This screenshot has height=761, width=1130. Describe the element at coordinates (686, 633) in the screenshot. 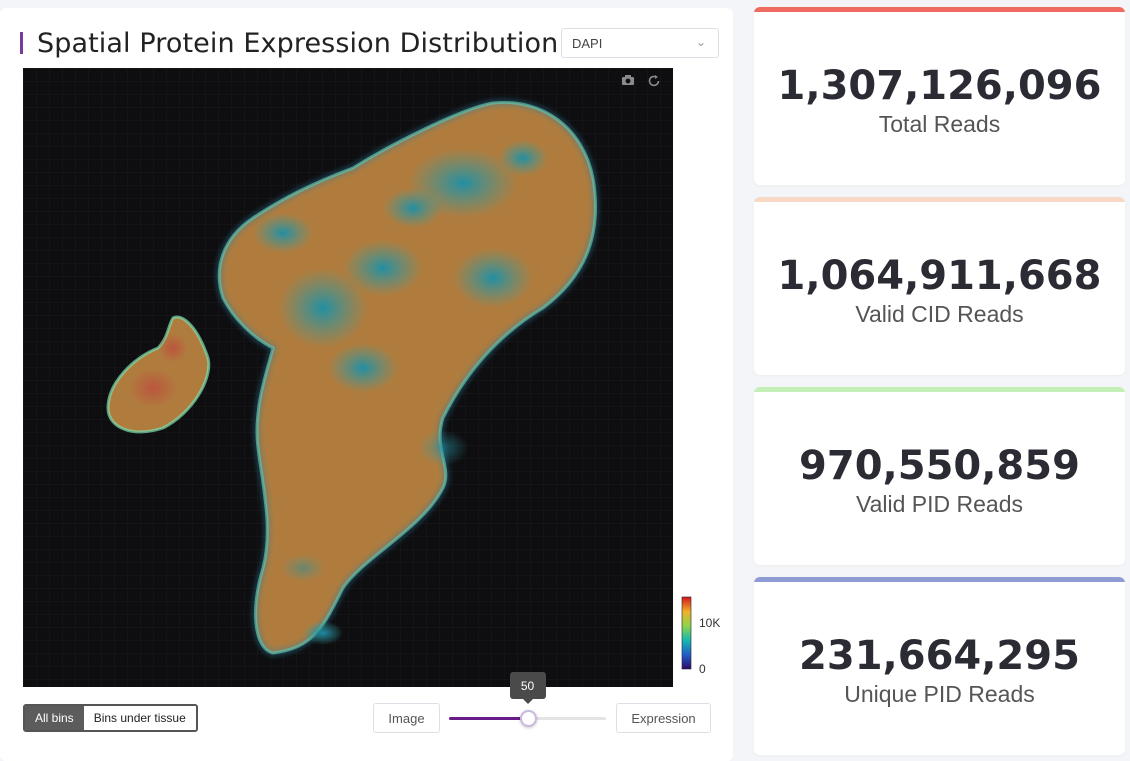

I see `colorbar` at that location.